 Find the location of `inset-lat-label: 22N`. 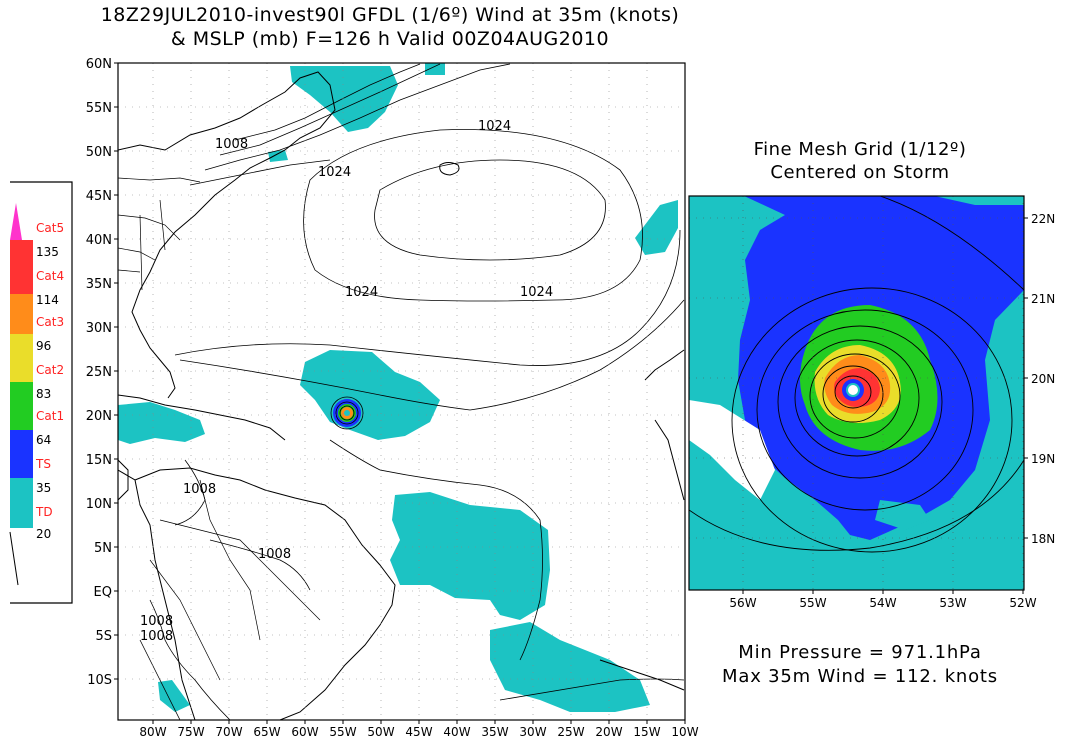

inset-lat-label: 22N is located at coordinates (1043, 219).